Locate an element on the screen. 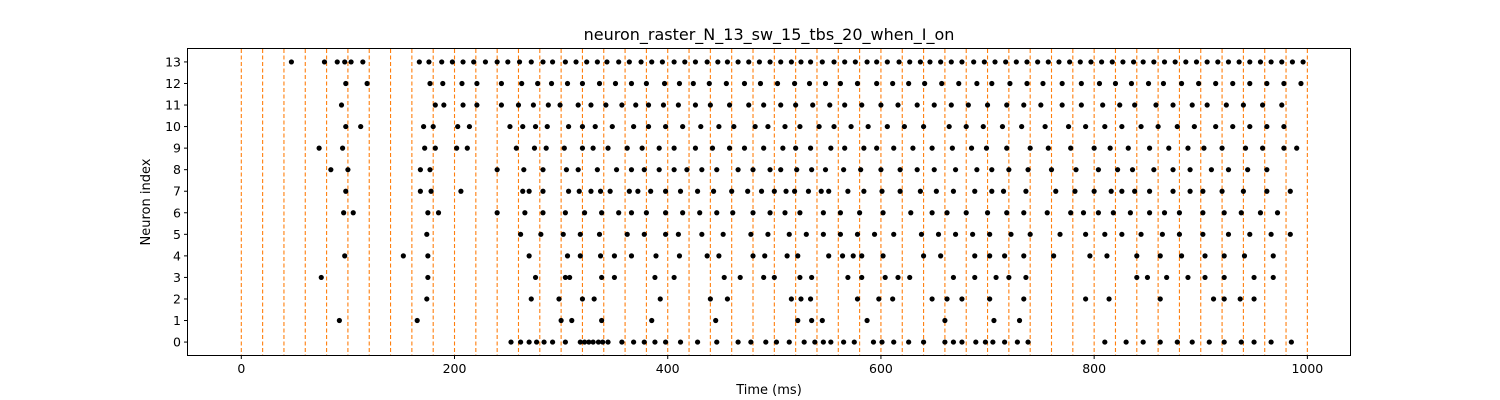 This screenshot has width=1500, height=400. x-axis-ticks: 0 200 400 600 800 1000 is located at coordinates (780, 365).